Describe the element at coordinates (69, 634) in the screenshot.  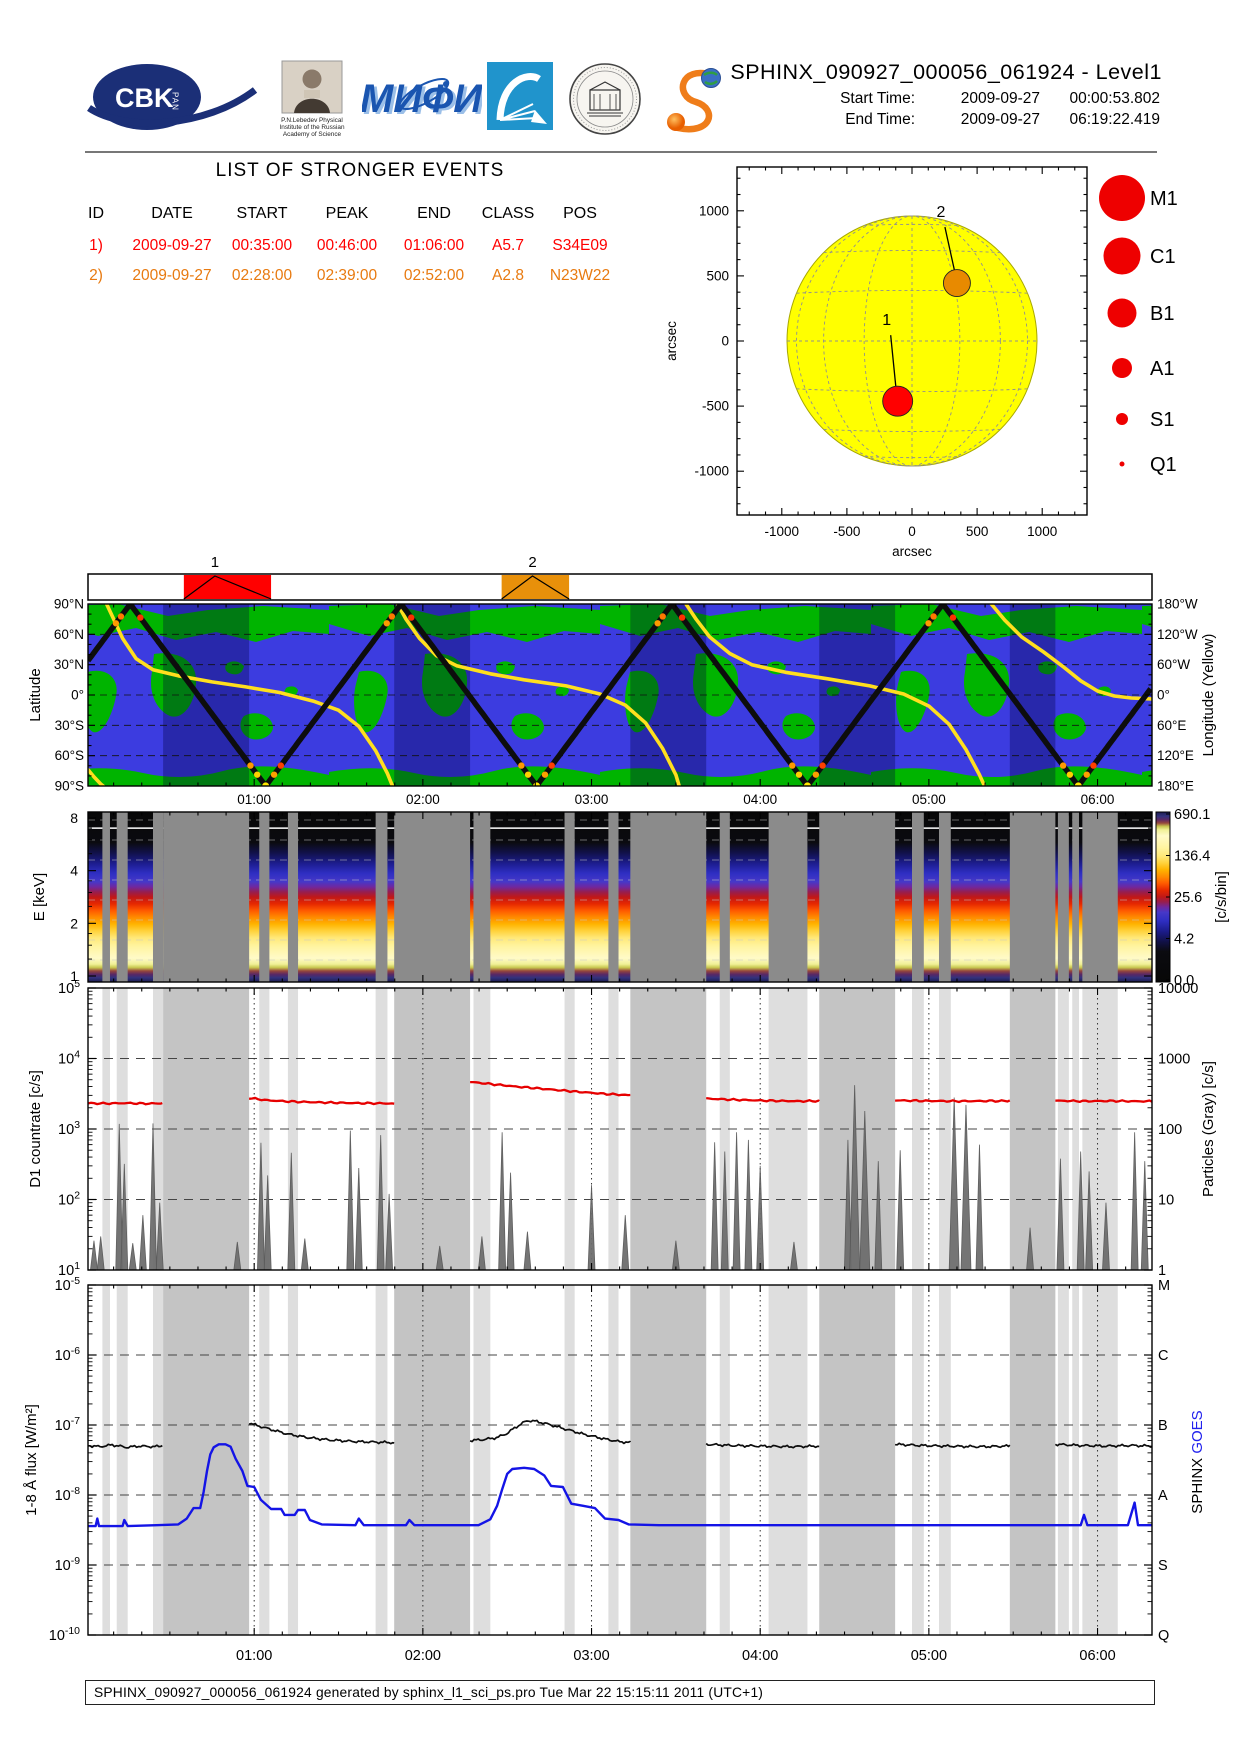
I see `map-lat-tick: 60°N` at that location.